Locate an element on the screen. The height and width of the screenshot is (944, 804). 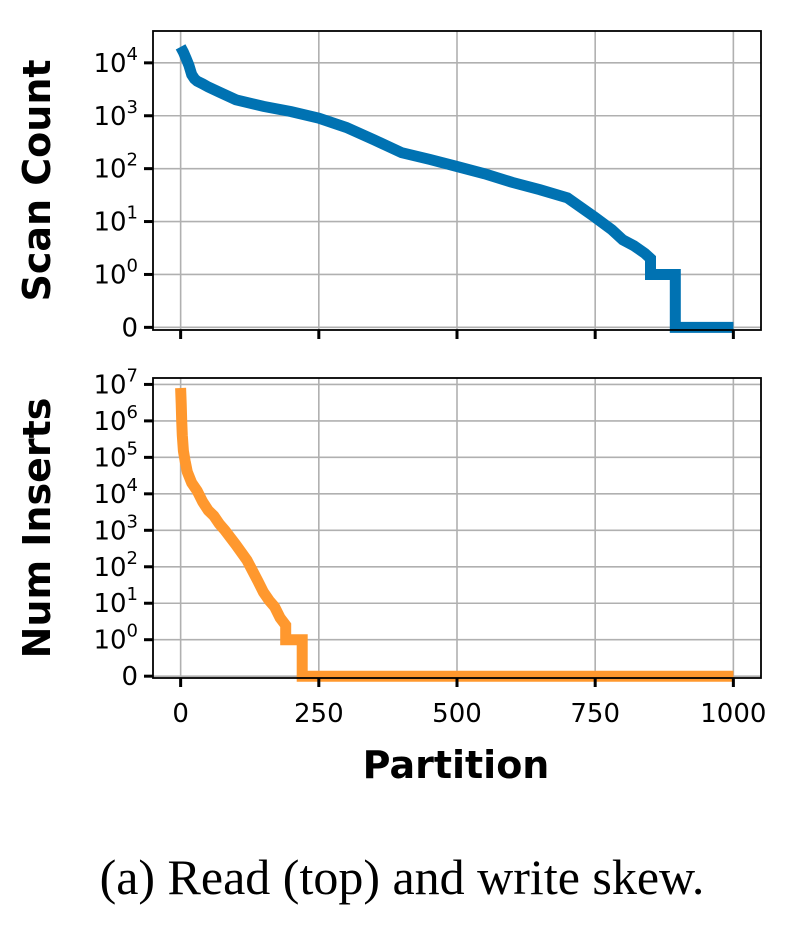
x-tick-label: 750 is located at coordinates (595, 714).